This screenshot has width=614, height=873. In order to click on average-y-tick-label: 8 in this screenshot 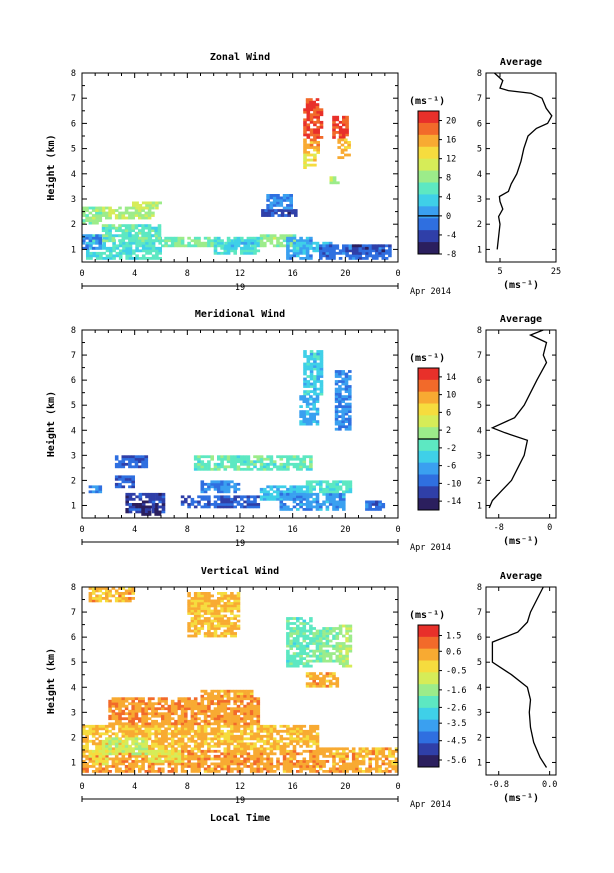, I will do `click(479, 588)`.